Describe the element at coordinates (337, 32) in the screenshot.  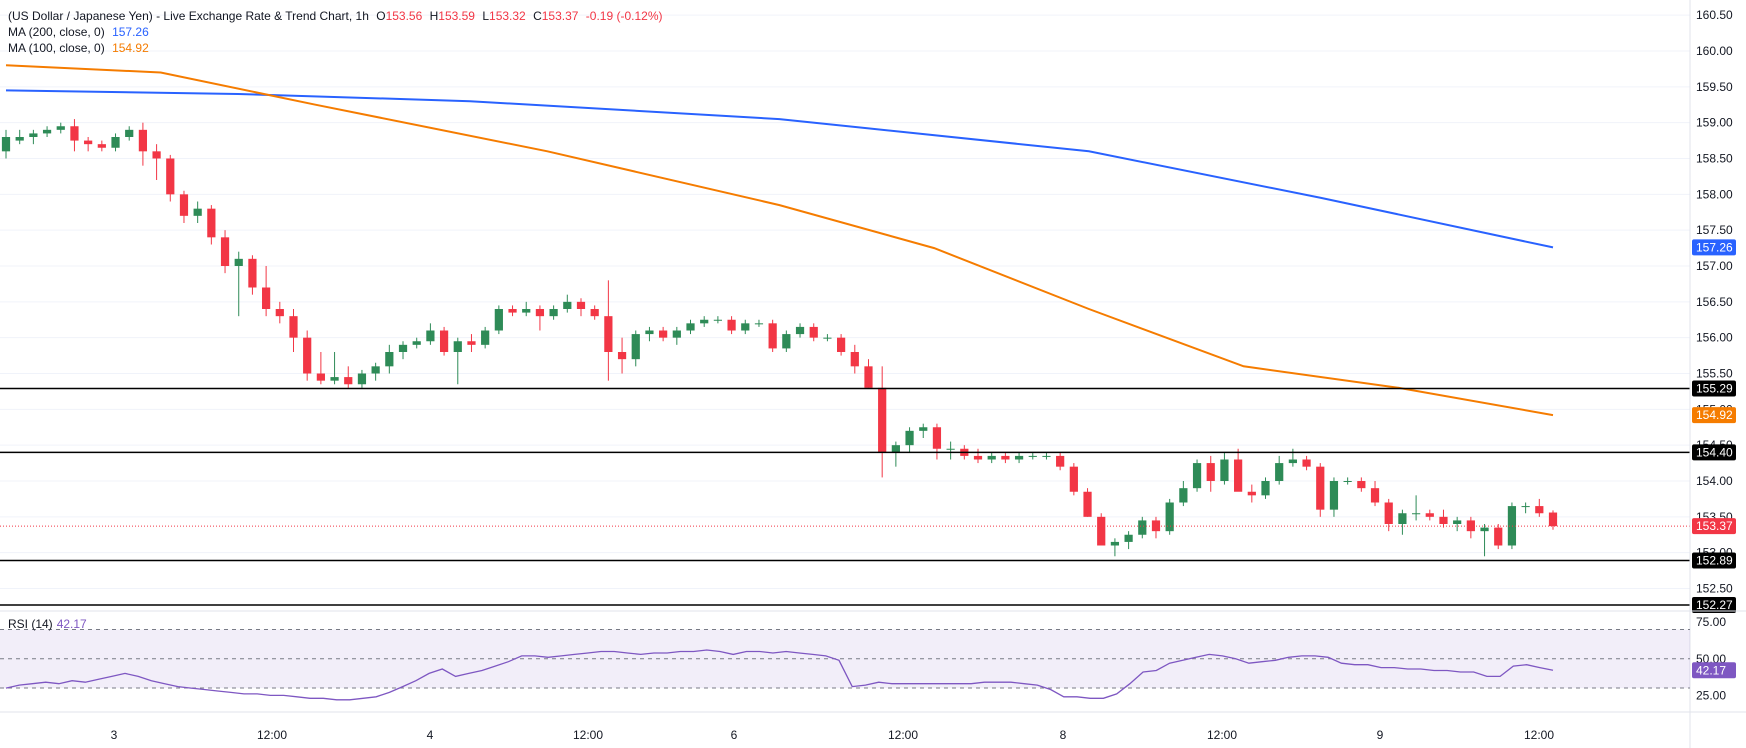
I see `legend-ma200-row: MA (200, close, 0) 157.26` at that location.